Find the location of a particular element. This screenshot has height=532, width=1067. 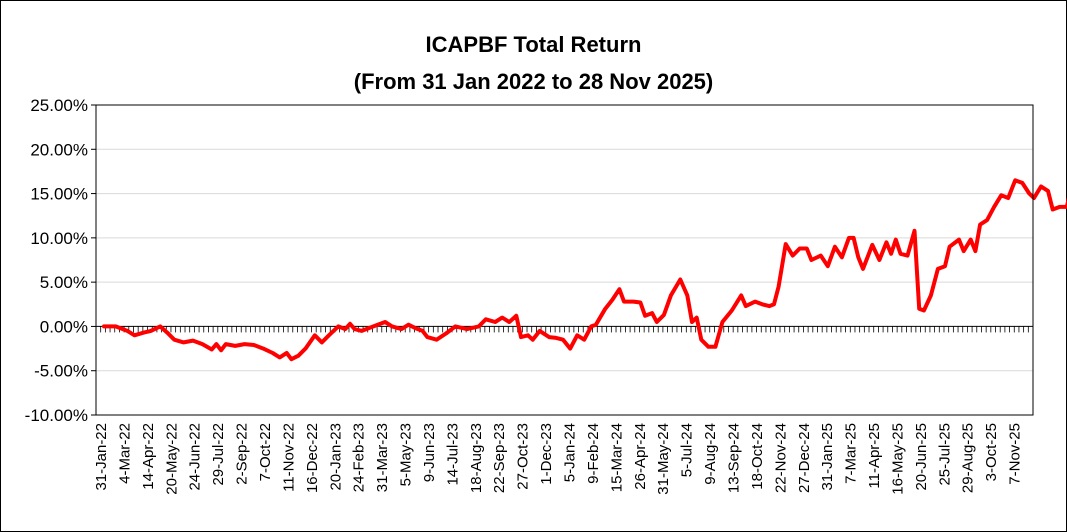

x-tick-label: 29-Aug-25 is located at coordinates (968, 458).